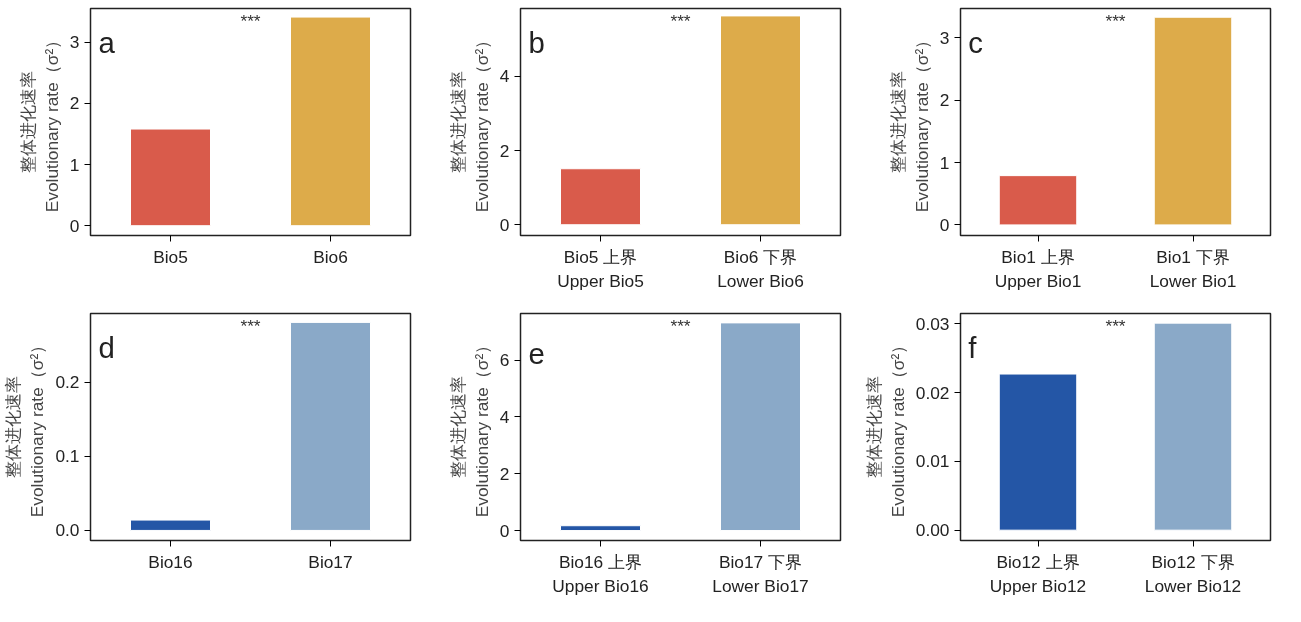 The height and width of the screenshot is (622, 1301). What do you see at coordinates (170, 256) in the screenshot?
I see `x-tick-label: Bio5` at bounding box center [170, 256].